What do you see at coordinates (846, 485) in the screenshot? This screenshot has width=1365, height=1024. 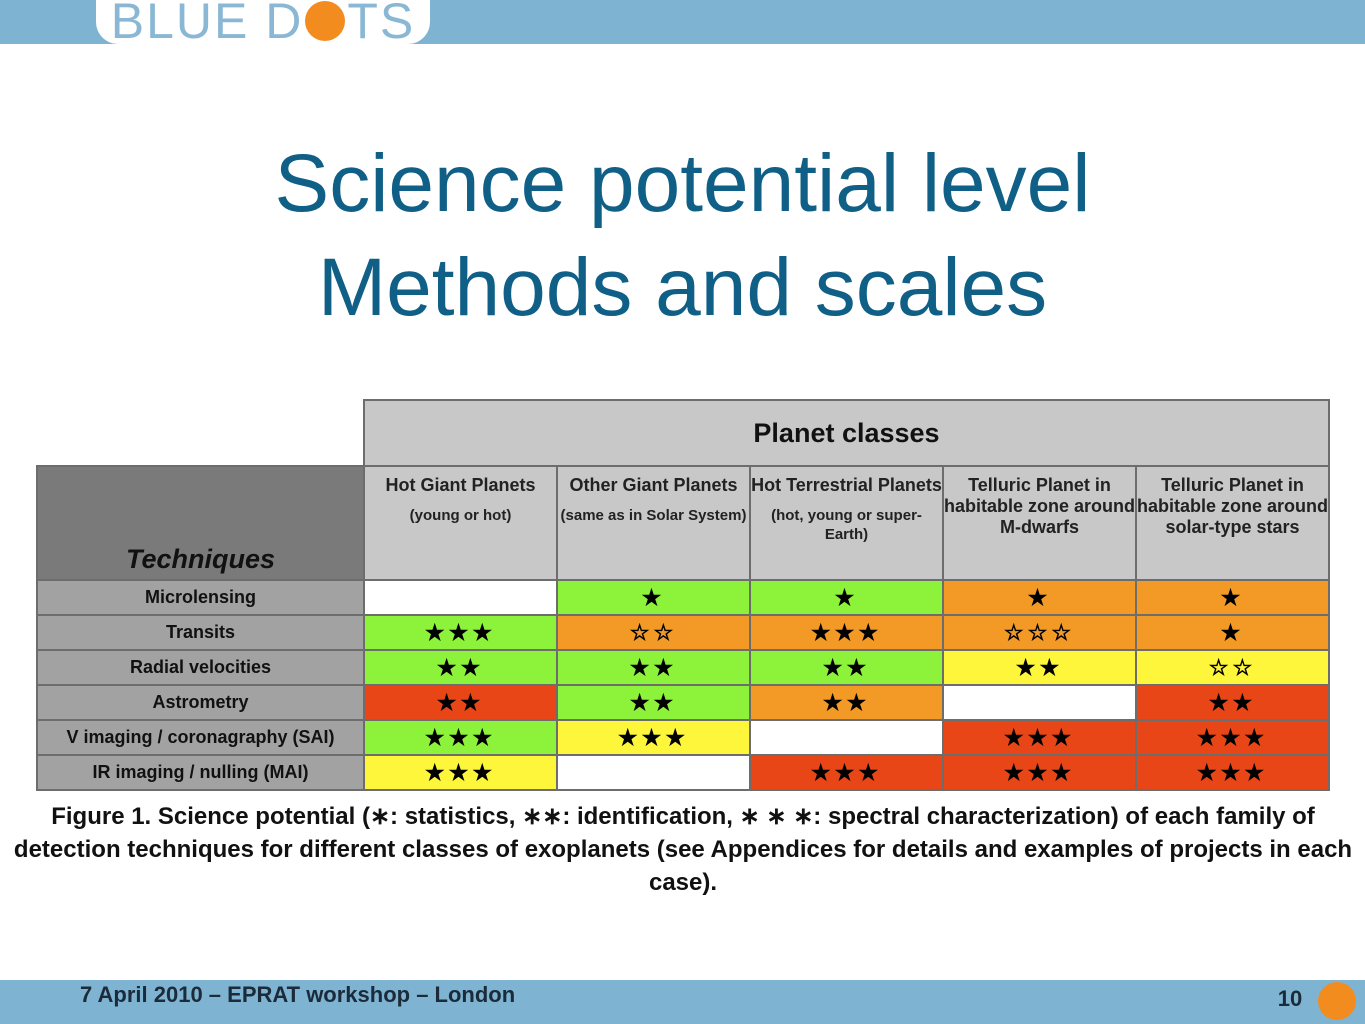 I see `column-title: Hot Terrestrial Planets` at bounding box center [846, 485].